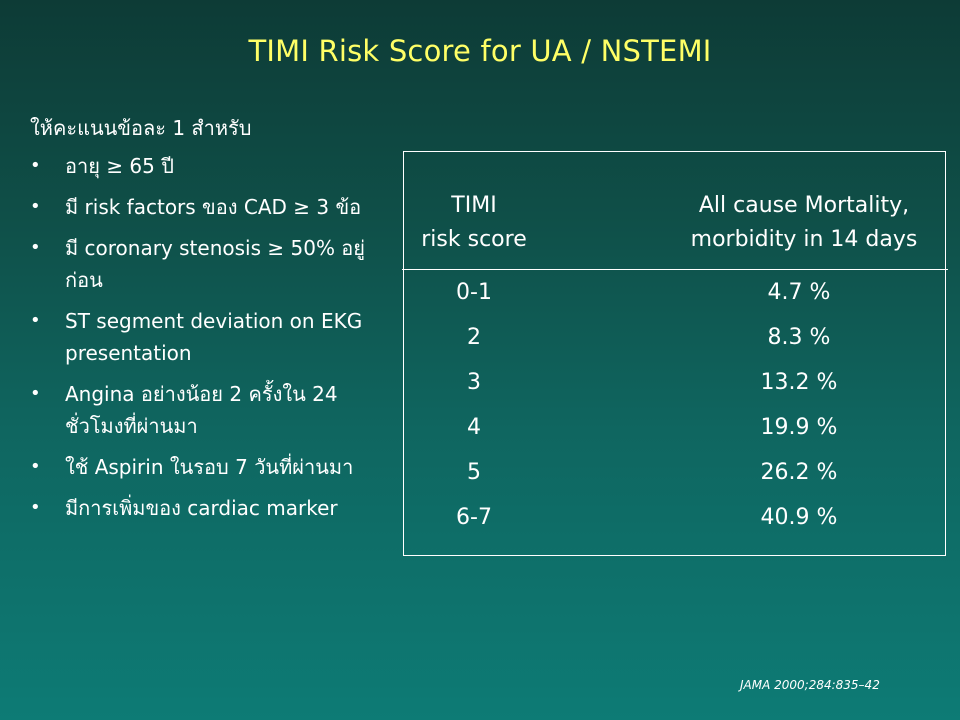  Describe the element at coordinates (804, 205) in the screenshot. I see `header-mortality-line1: All cause Mortality,` at that location.